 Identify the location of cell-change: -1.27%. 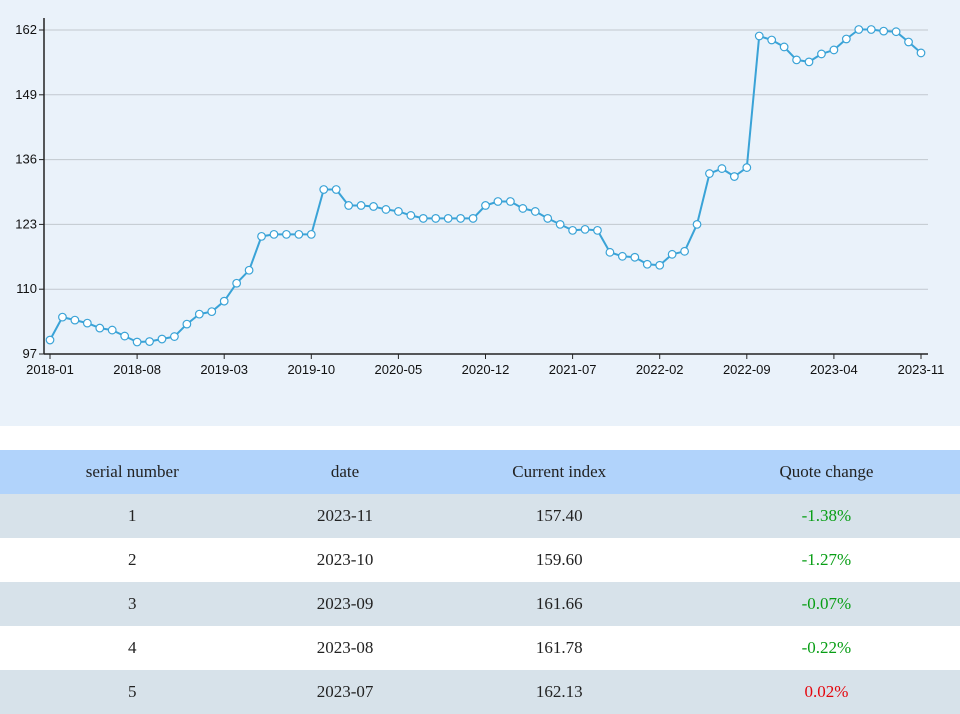
(826, 560).